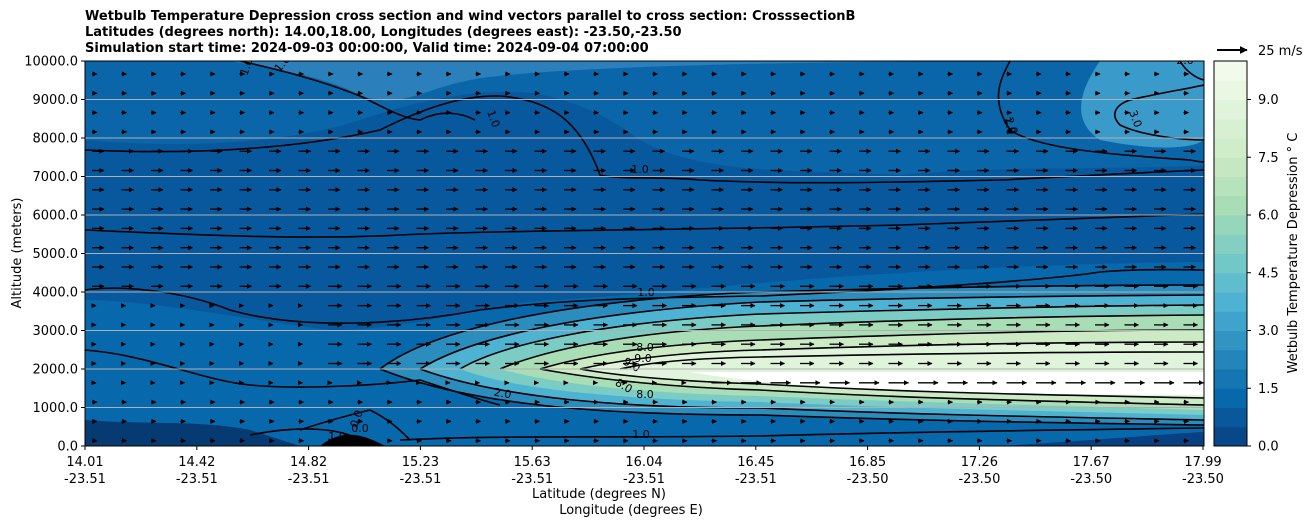  What do you see at coordinates (1280, 51) in the screenshot?
I see `wind-key-label: 25 m/s` at bounding box center [1280, 51].